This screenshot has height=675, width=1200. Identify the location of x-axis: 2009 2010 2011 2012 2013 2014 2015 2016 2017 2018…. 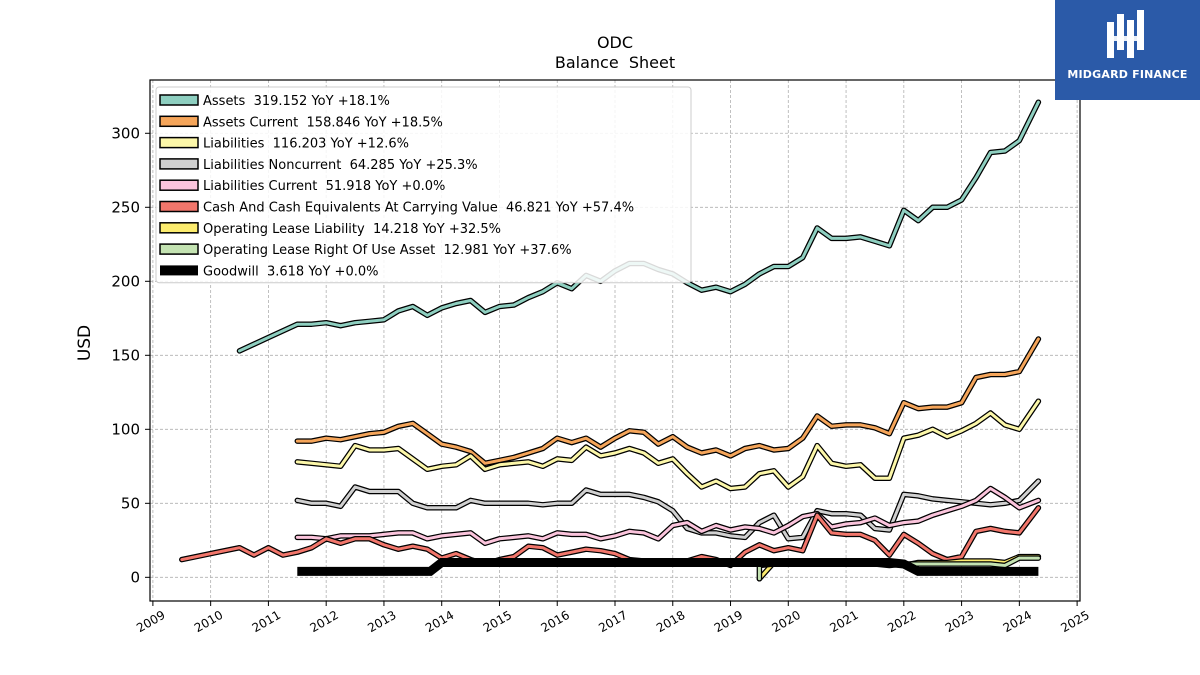
(613, 618).